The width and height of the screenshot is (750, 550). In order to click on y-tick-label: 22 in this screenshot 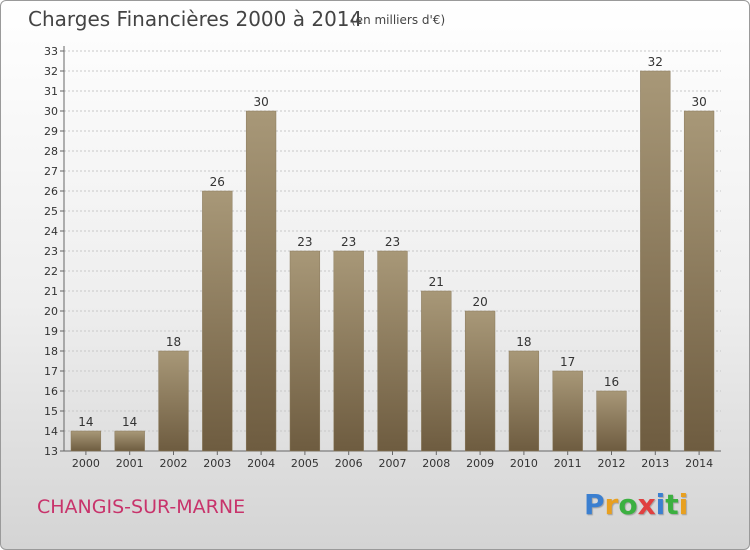, I will do `click(51, 271)`.